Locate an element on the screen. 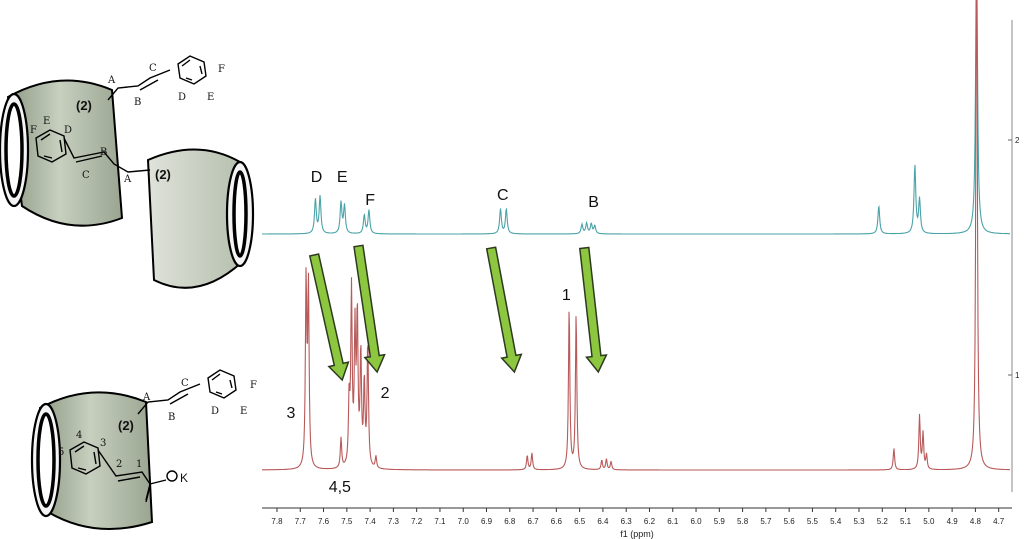 The height and width of the screenshot is (539, 1024). x-tick-label: 5.6 is located at coordinates (790, 521).